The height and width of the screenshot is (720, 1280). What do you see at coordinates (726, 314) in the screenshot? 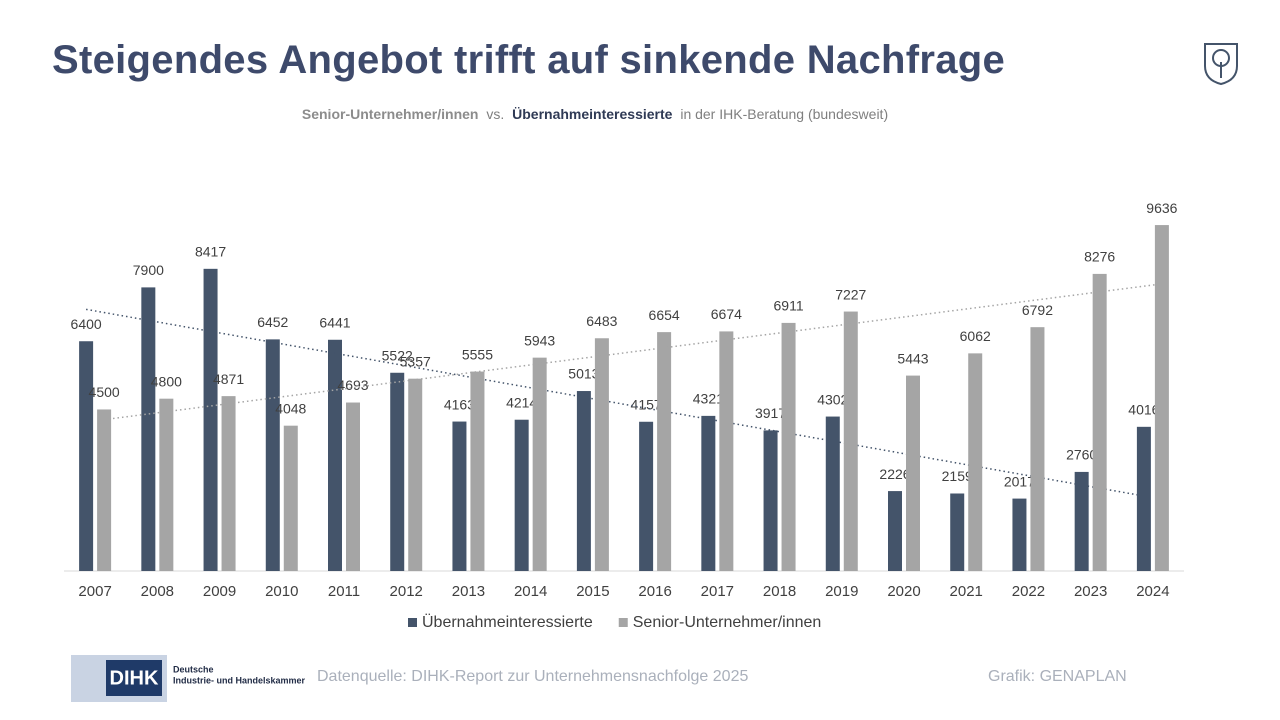
I see `data-label: 6674` at bounding box center [726, 314].